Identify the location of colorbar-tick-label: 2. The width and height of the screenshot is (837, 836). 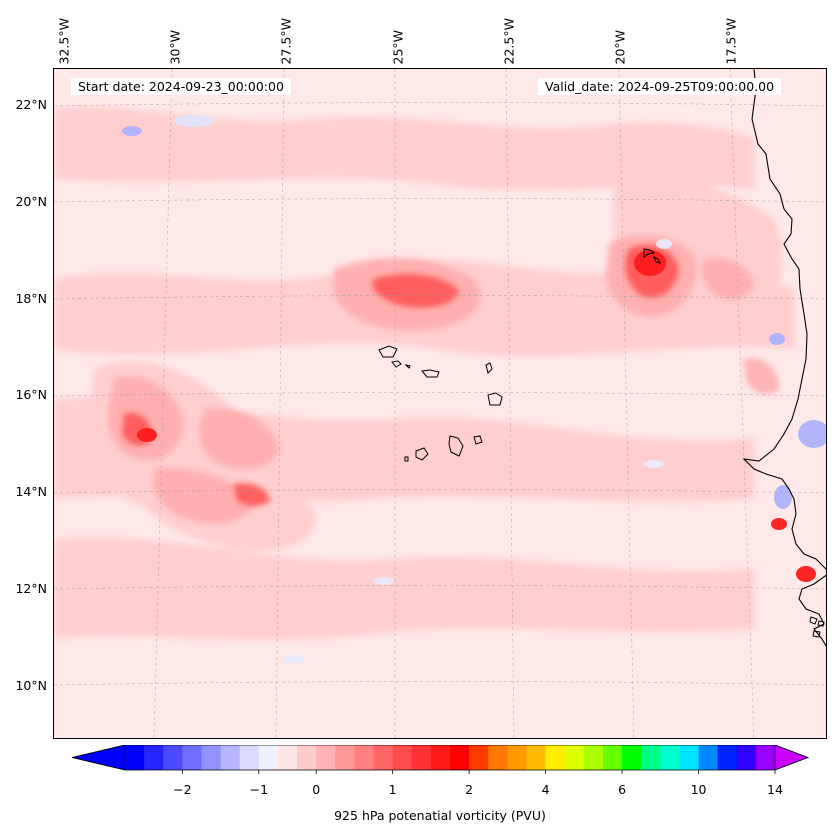
(469, 789).